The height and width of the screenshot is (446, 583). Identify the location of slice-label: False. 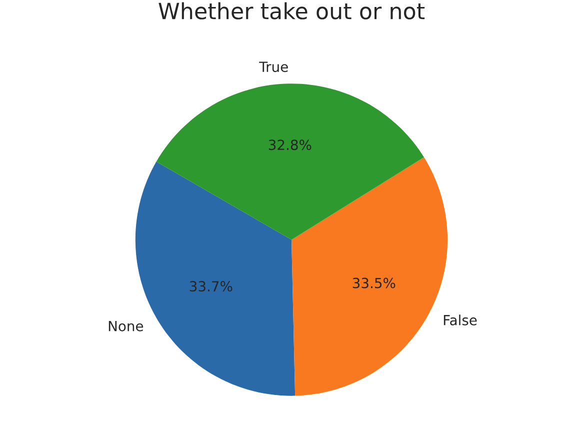
(460, 320).